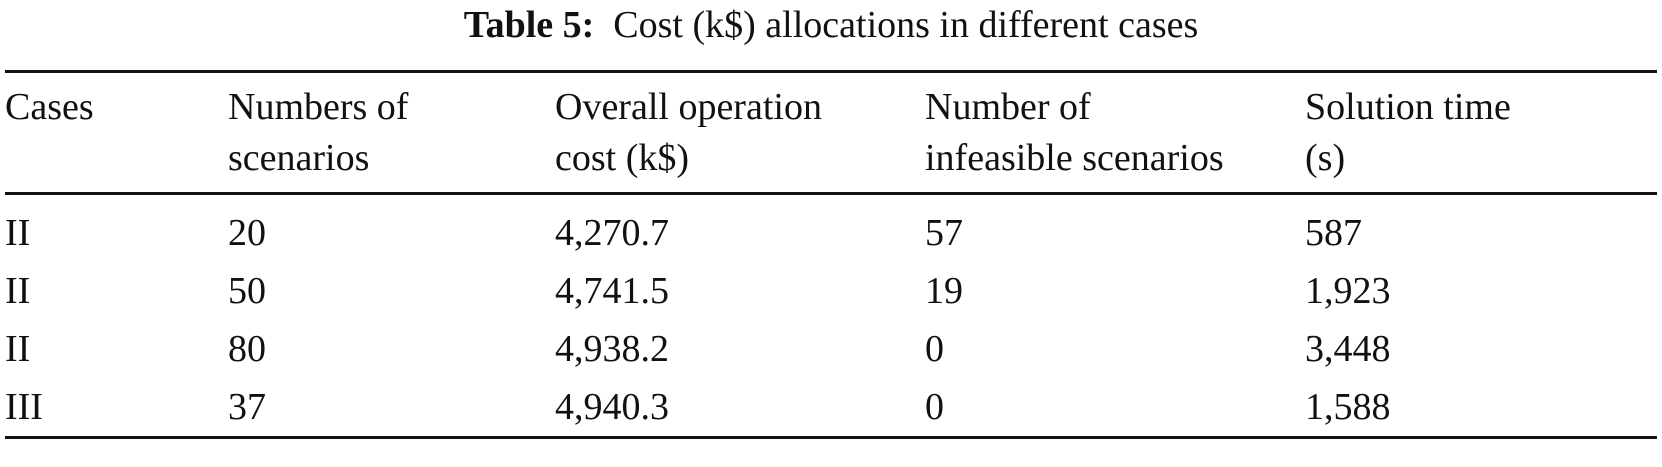 The height and width of the screenshot is (467, 1662). I want to click on column-header: Numbers of scenarios, so click(391, 133).